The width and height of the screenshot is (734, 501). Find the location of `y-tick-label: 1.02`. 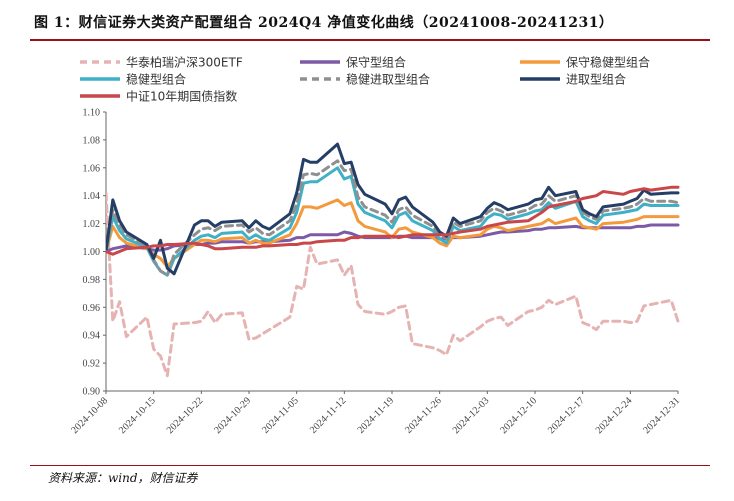

y-tick-label: 1.02 is located at coordinates (92, 224).